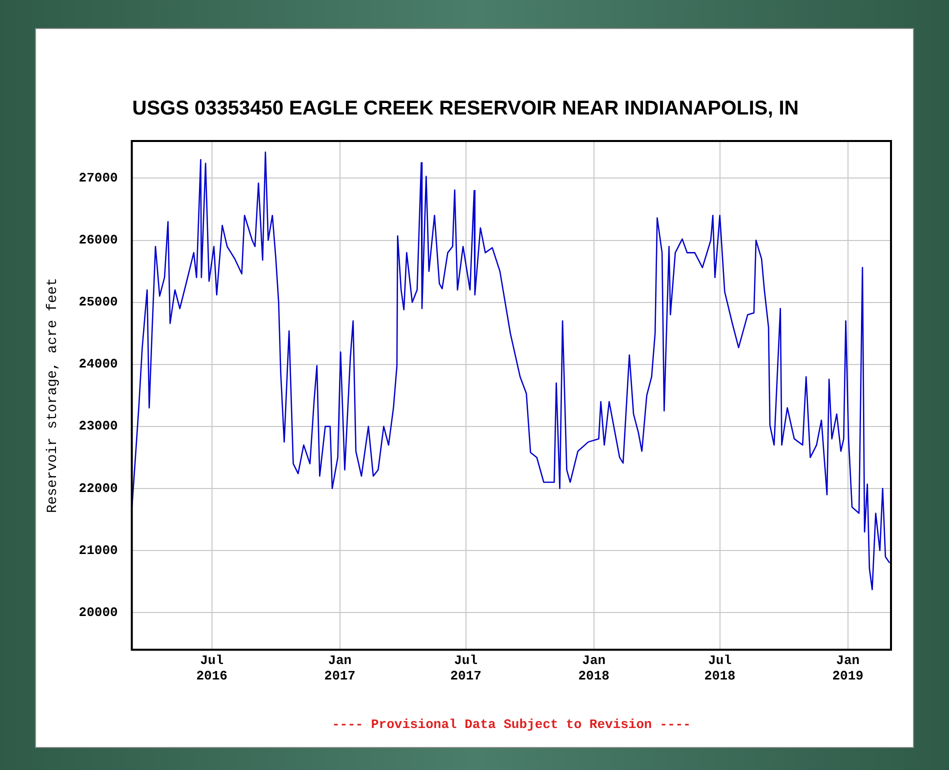 The image size is (949, 770). What do you see at coordinates (98, 550) in the screenshot?
I see `y-tick-label: 21000` at bounding box center [98, 550].